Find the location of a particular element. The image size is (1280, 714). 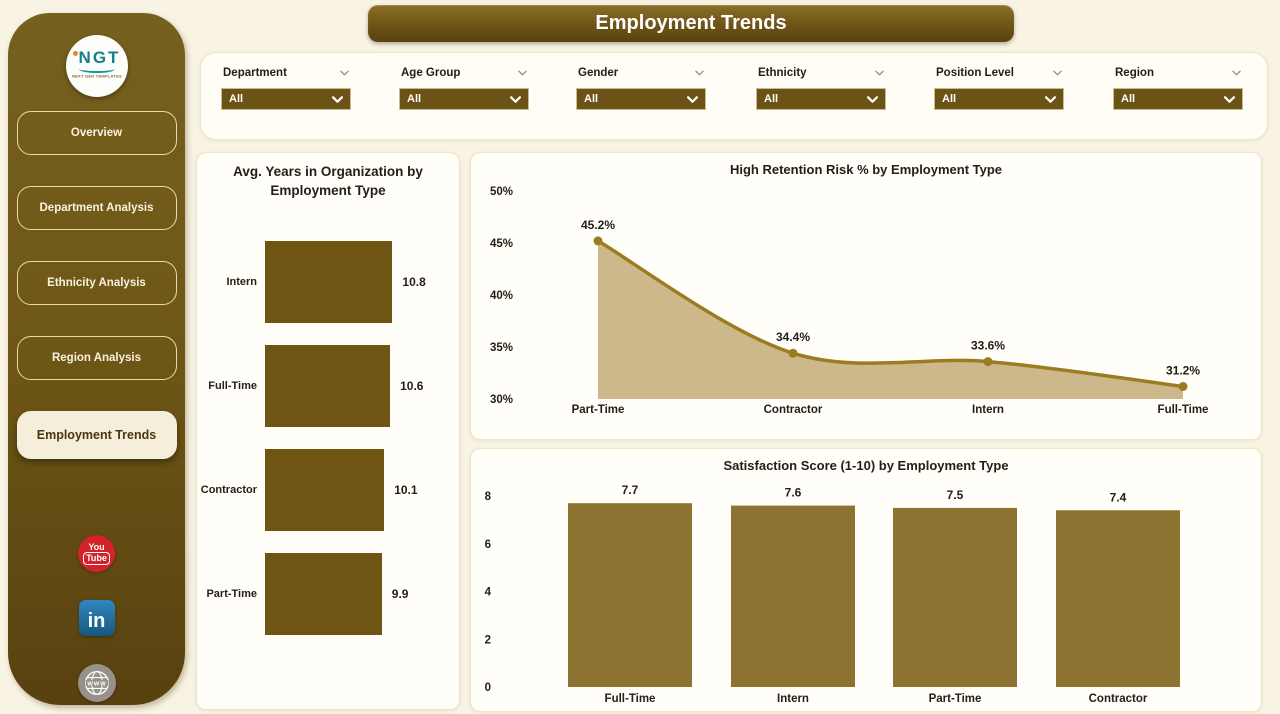

sidebar-item-region-analysis: Region Analysis is located at coordinates (96, 358).